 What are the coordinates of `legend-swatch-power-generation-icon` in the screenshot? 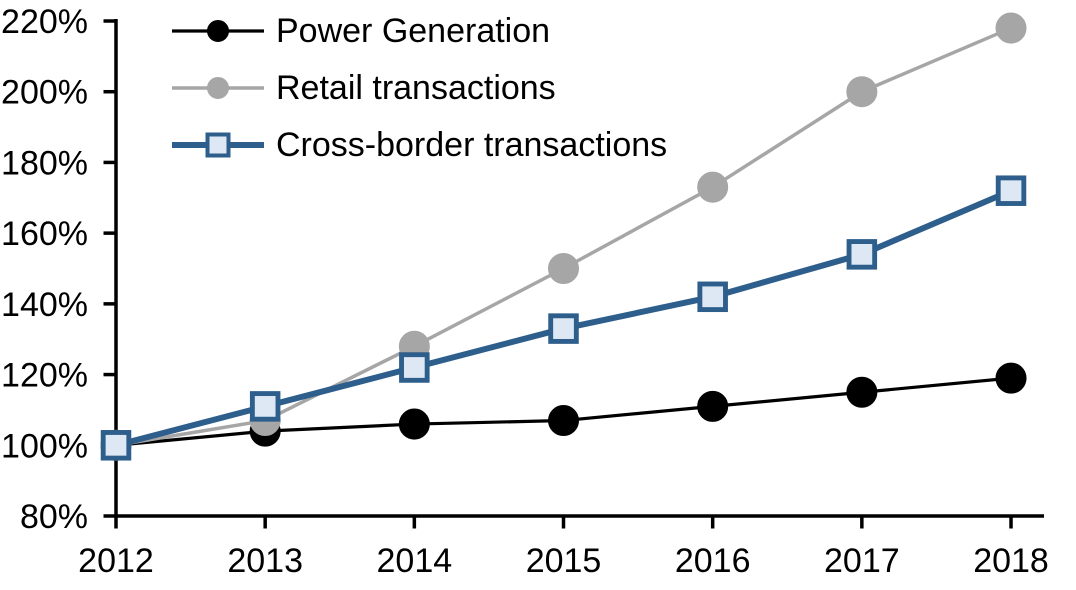 It's located at (218, 31).